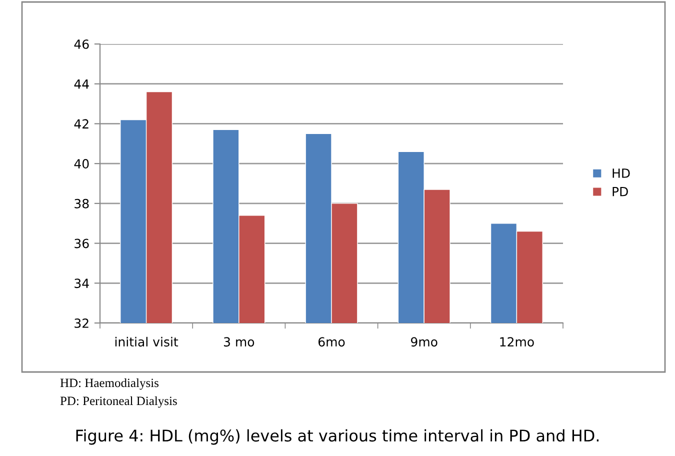  Describe the element at coordinates (331, 342) in the screenshot. I see `x-tick-label: 6mo` at that location.